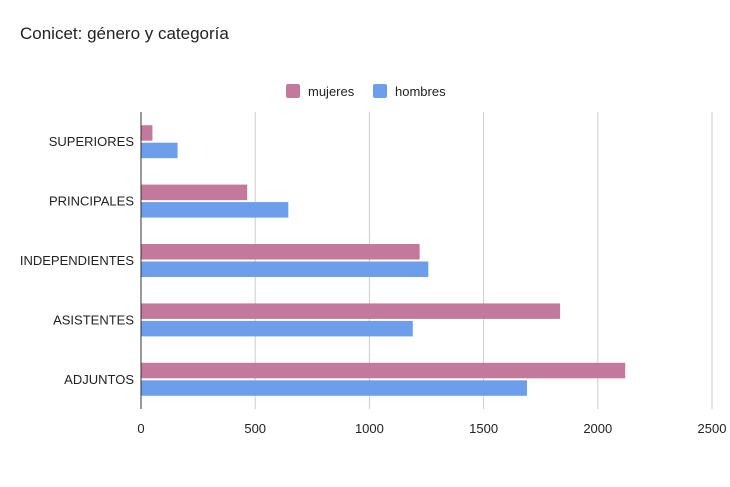  Describe the element at coordinates (147, 133) in the screenshot. I see `bar-mujeres-superiores` at that location.